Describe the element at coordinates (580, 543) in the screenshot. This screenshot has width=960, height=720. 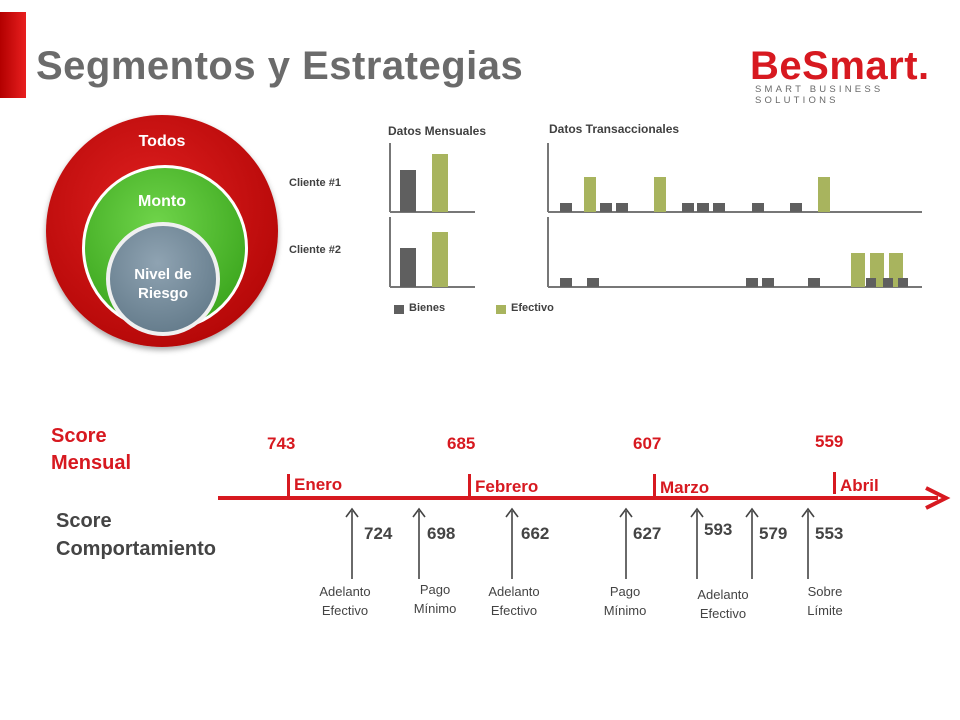
I see `event-arrows` at that location.